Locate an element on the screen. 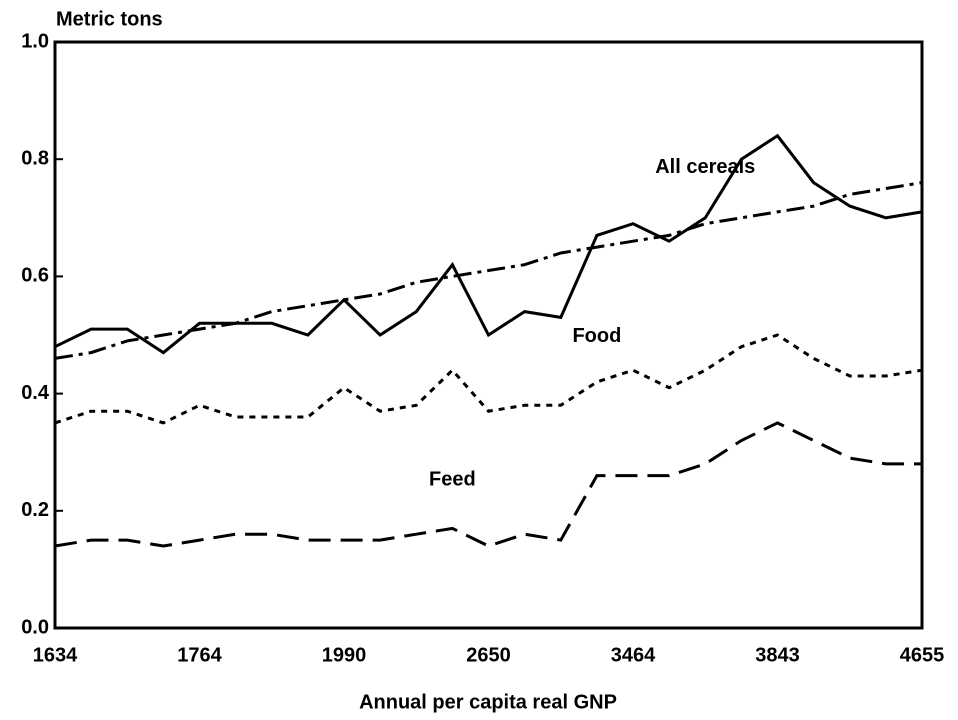  y-tick-label: 0.6 is located at coordinates (35, 276).